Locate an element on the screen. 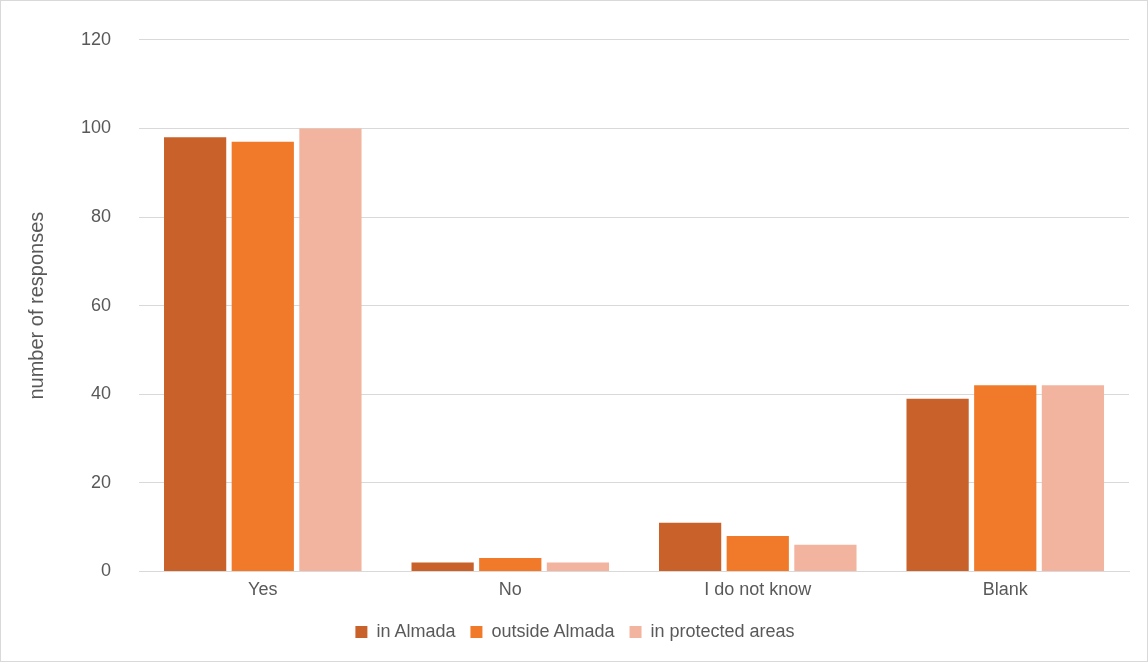 The width and height of the screenshot is (1148, 662). y-tick-label: 120 is located at coordinates (96, 38).